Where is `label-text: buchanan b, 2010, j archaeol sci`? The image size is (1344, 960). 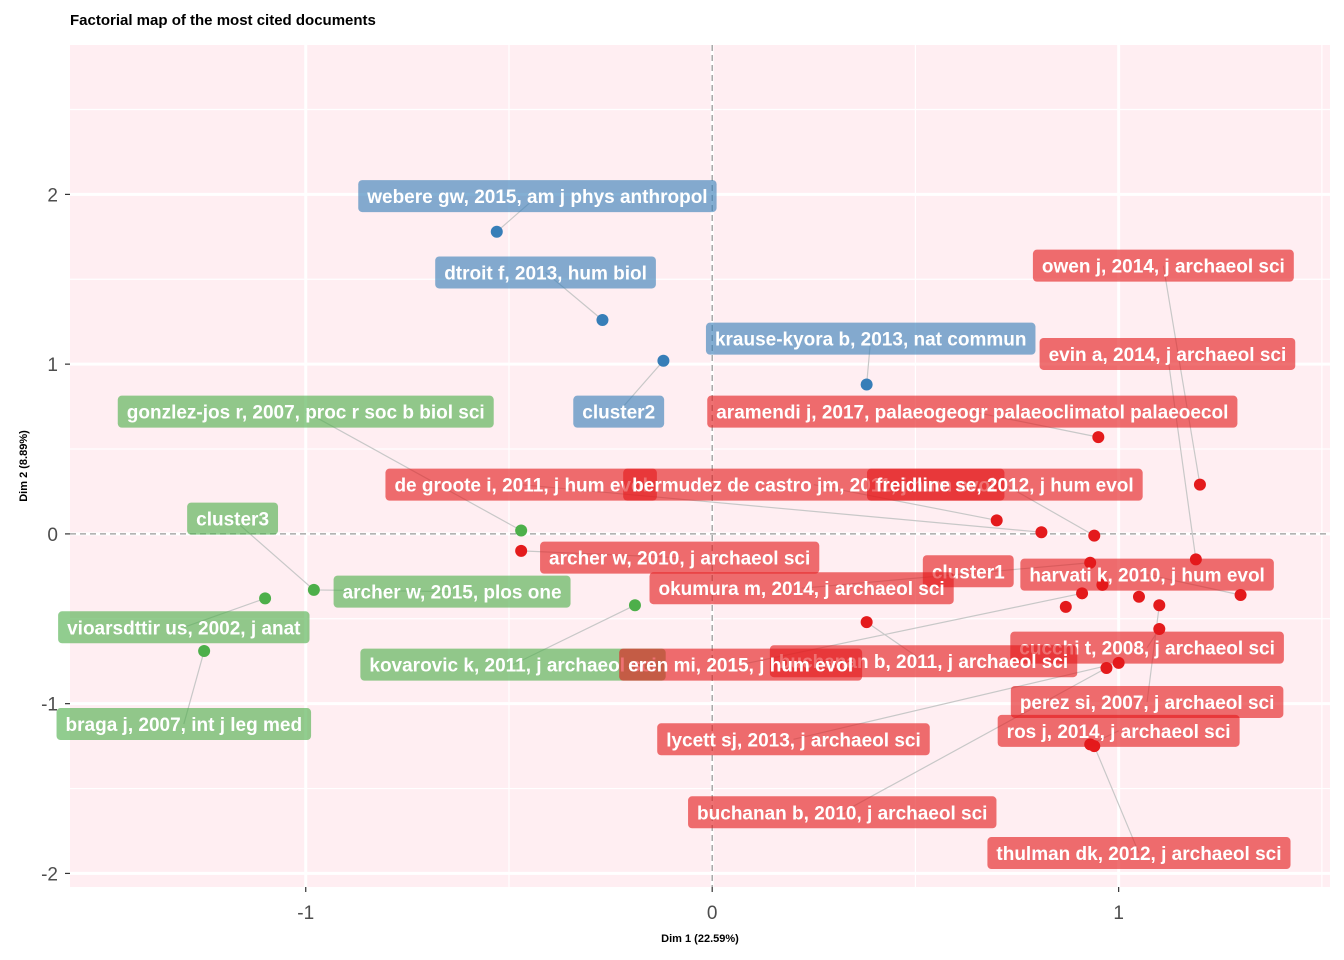
label-text: buchanan b, 2010, j archaeol sci is located at coordinates (842, 813).